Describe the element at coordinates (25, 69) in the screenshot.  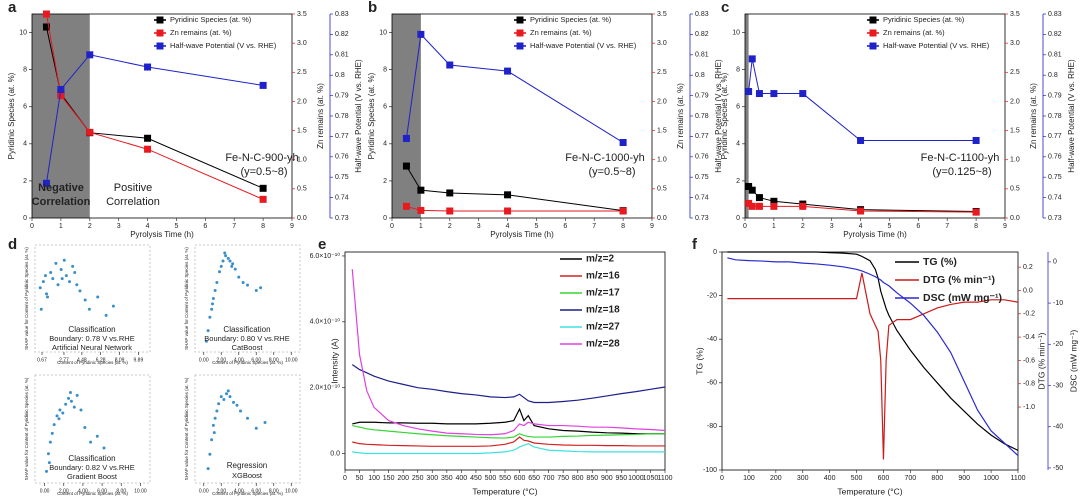
I see `y-tick-label: 8` at that location.